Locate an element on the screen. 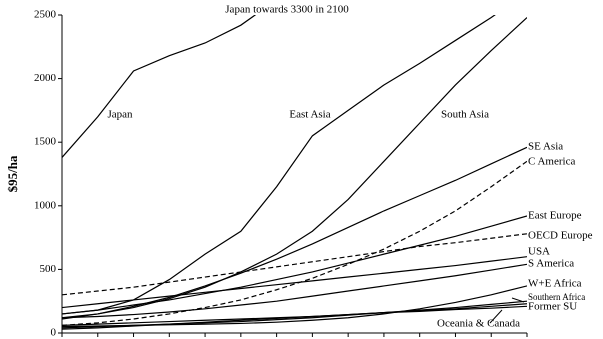  series-label: USA is located at coordinates (539, 252).